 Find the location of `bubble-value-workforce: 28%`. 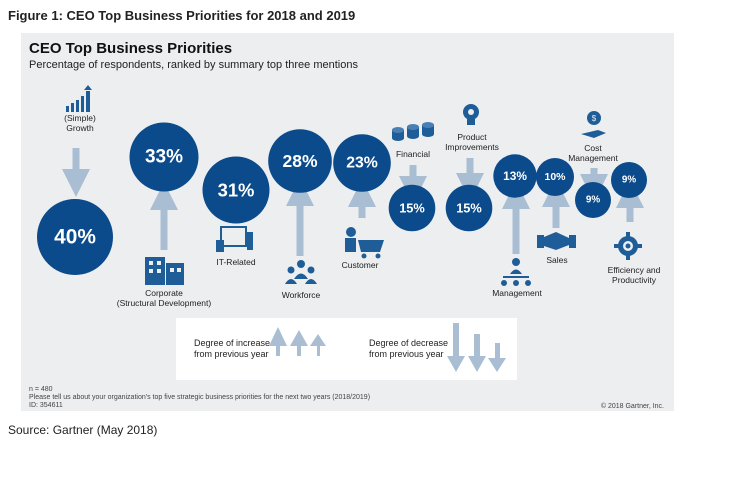

bubble-value-workforce: 28% is located at coordinates (299, 161).